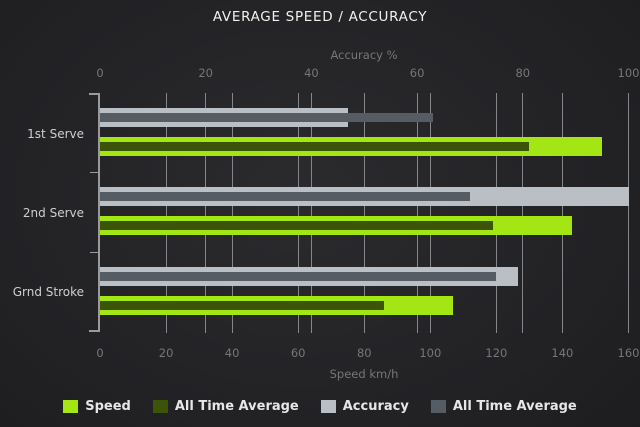 This screenshot has width=640, height=427. Describe the element at coordinates (100, 353) in the screenshot. I see `bottom-axis-tick-label: 0` at that location.